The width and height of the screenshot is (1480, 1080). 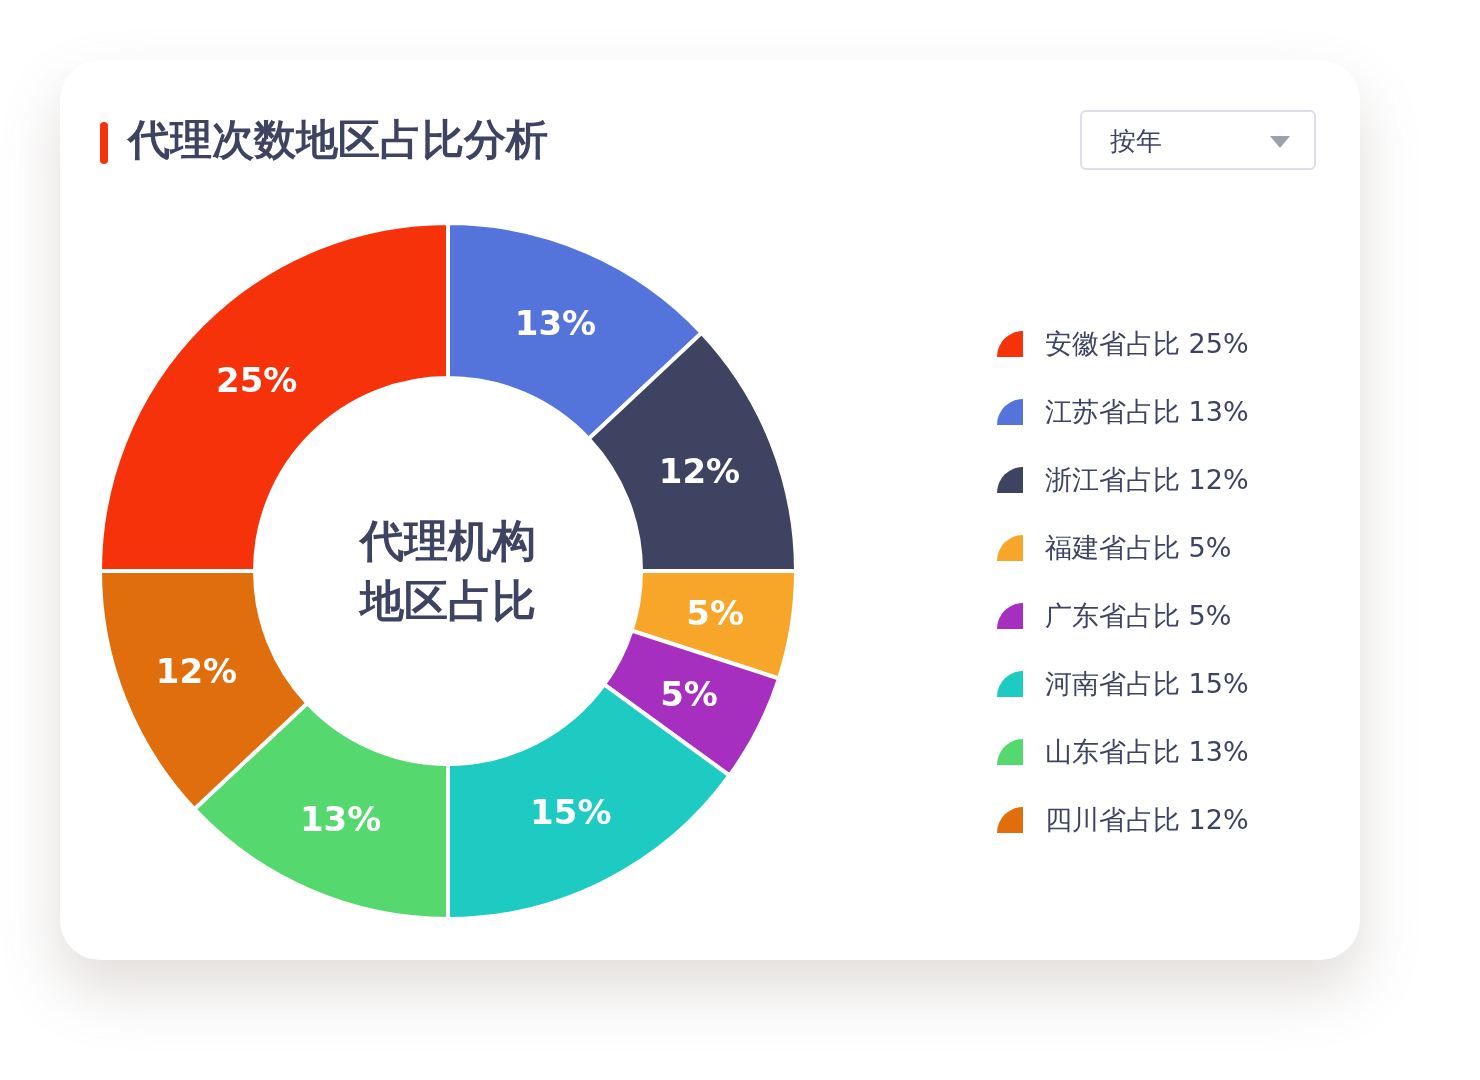 I want to click on text: 25%, so click(x=1218, y=343).